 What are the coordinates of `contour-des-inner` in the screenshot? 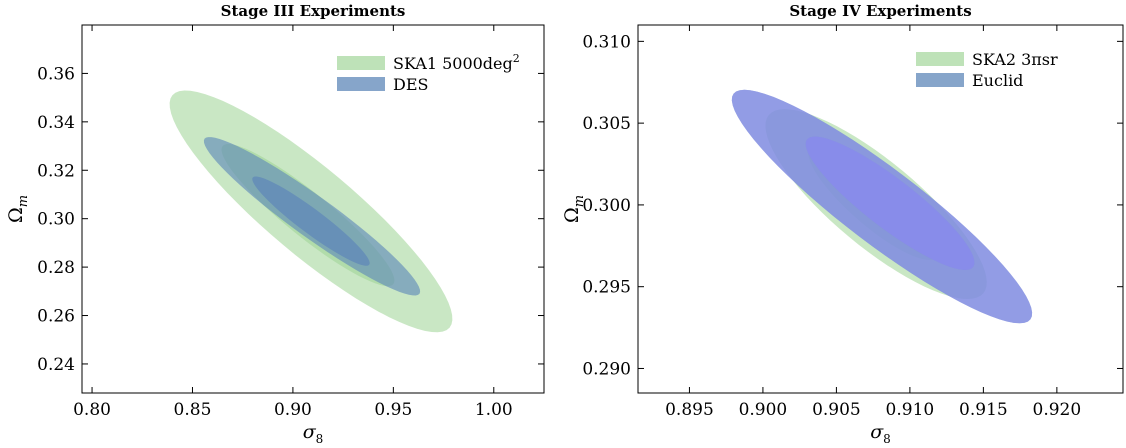 It's located at (311, 221).